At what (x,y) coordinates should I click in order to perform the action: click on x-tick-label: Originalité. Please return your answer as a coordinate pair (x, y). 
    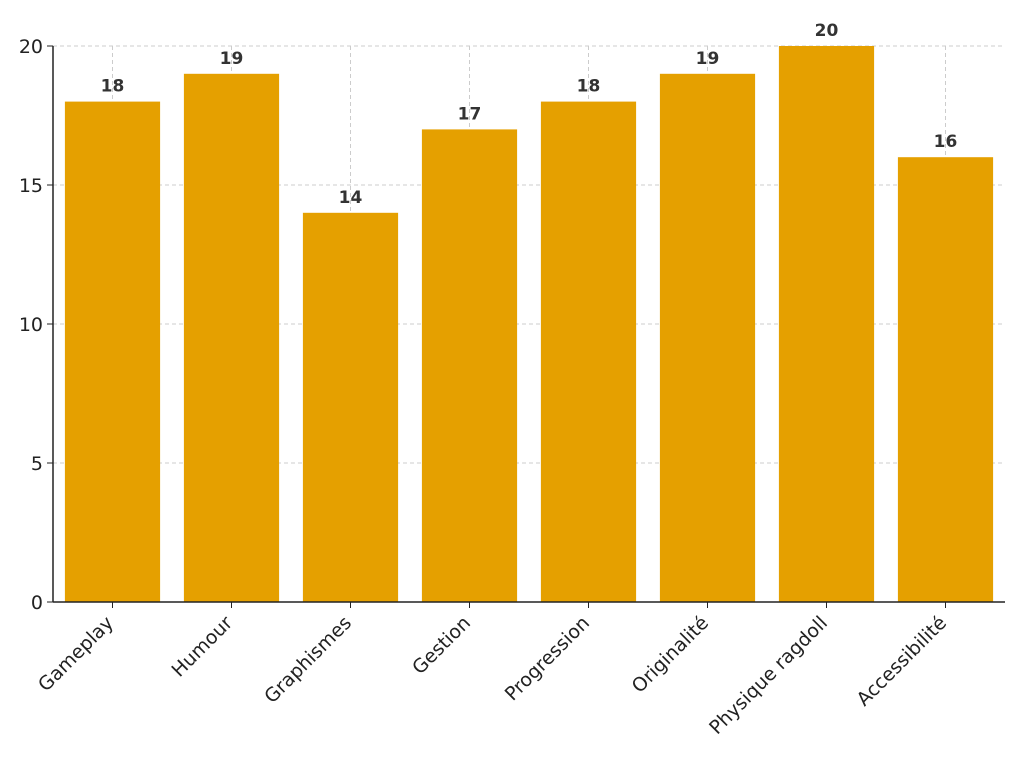
    Looking at the image, I should click on (670, 654).